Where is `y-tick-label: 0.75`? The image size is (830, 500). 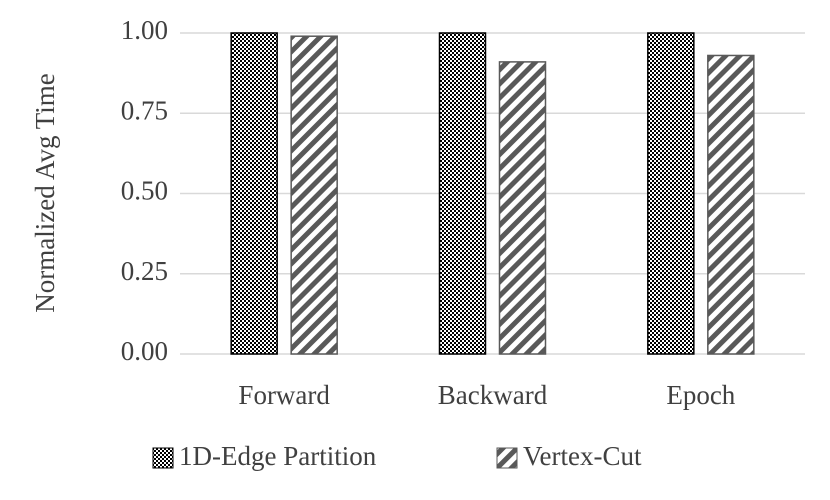 y-tick-label: 0.75 is located at coordinates (144, 110).